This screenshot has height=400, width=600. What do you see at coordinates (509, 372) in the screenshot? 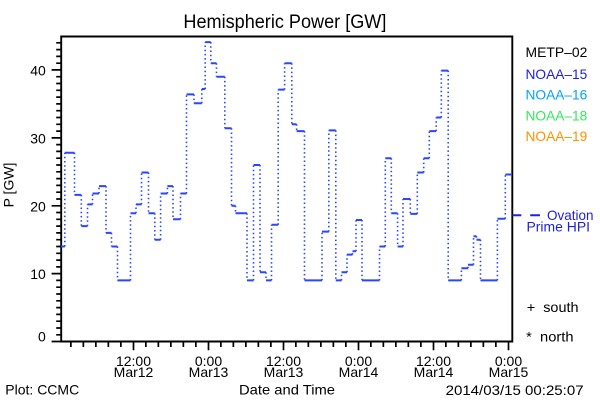
I see `svg-text: Mar15` at bounding box center [509, 372].